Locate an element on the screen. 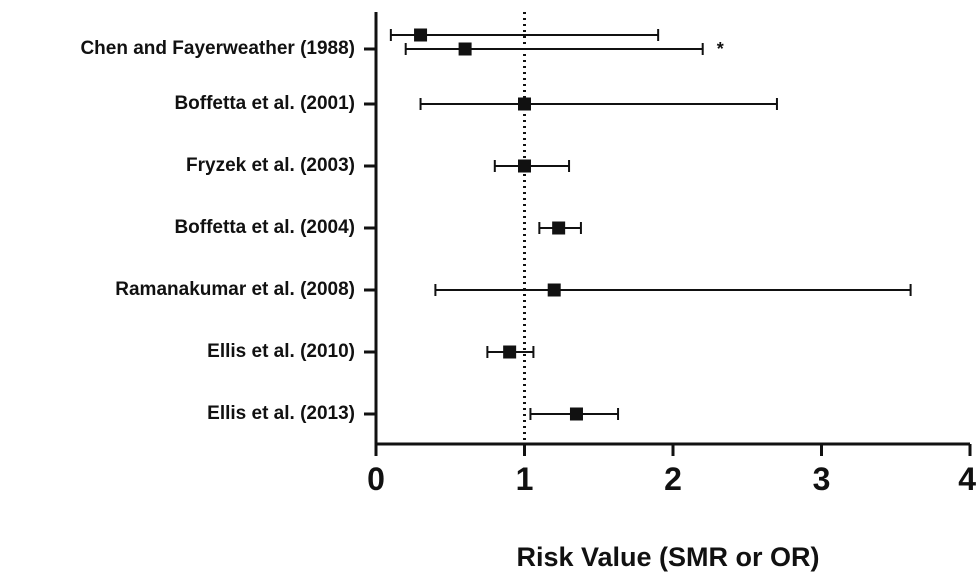 This screenshot has width=977, height=582. point-estimates is located at coordinates (498, 224).